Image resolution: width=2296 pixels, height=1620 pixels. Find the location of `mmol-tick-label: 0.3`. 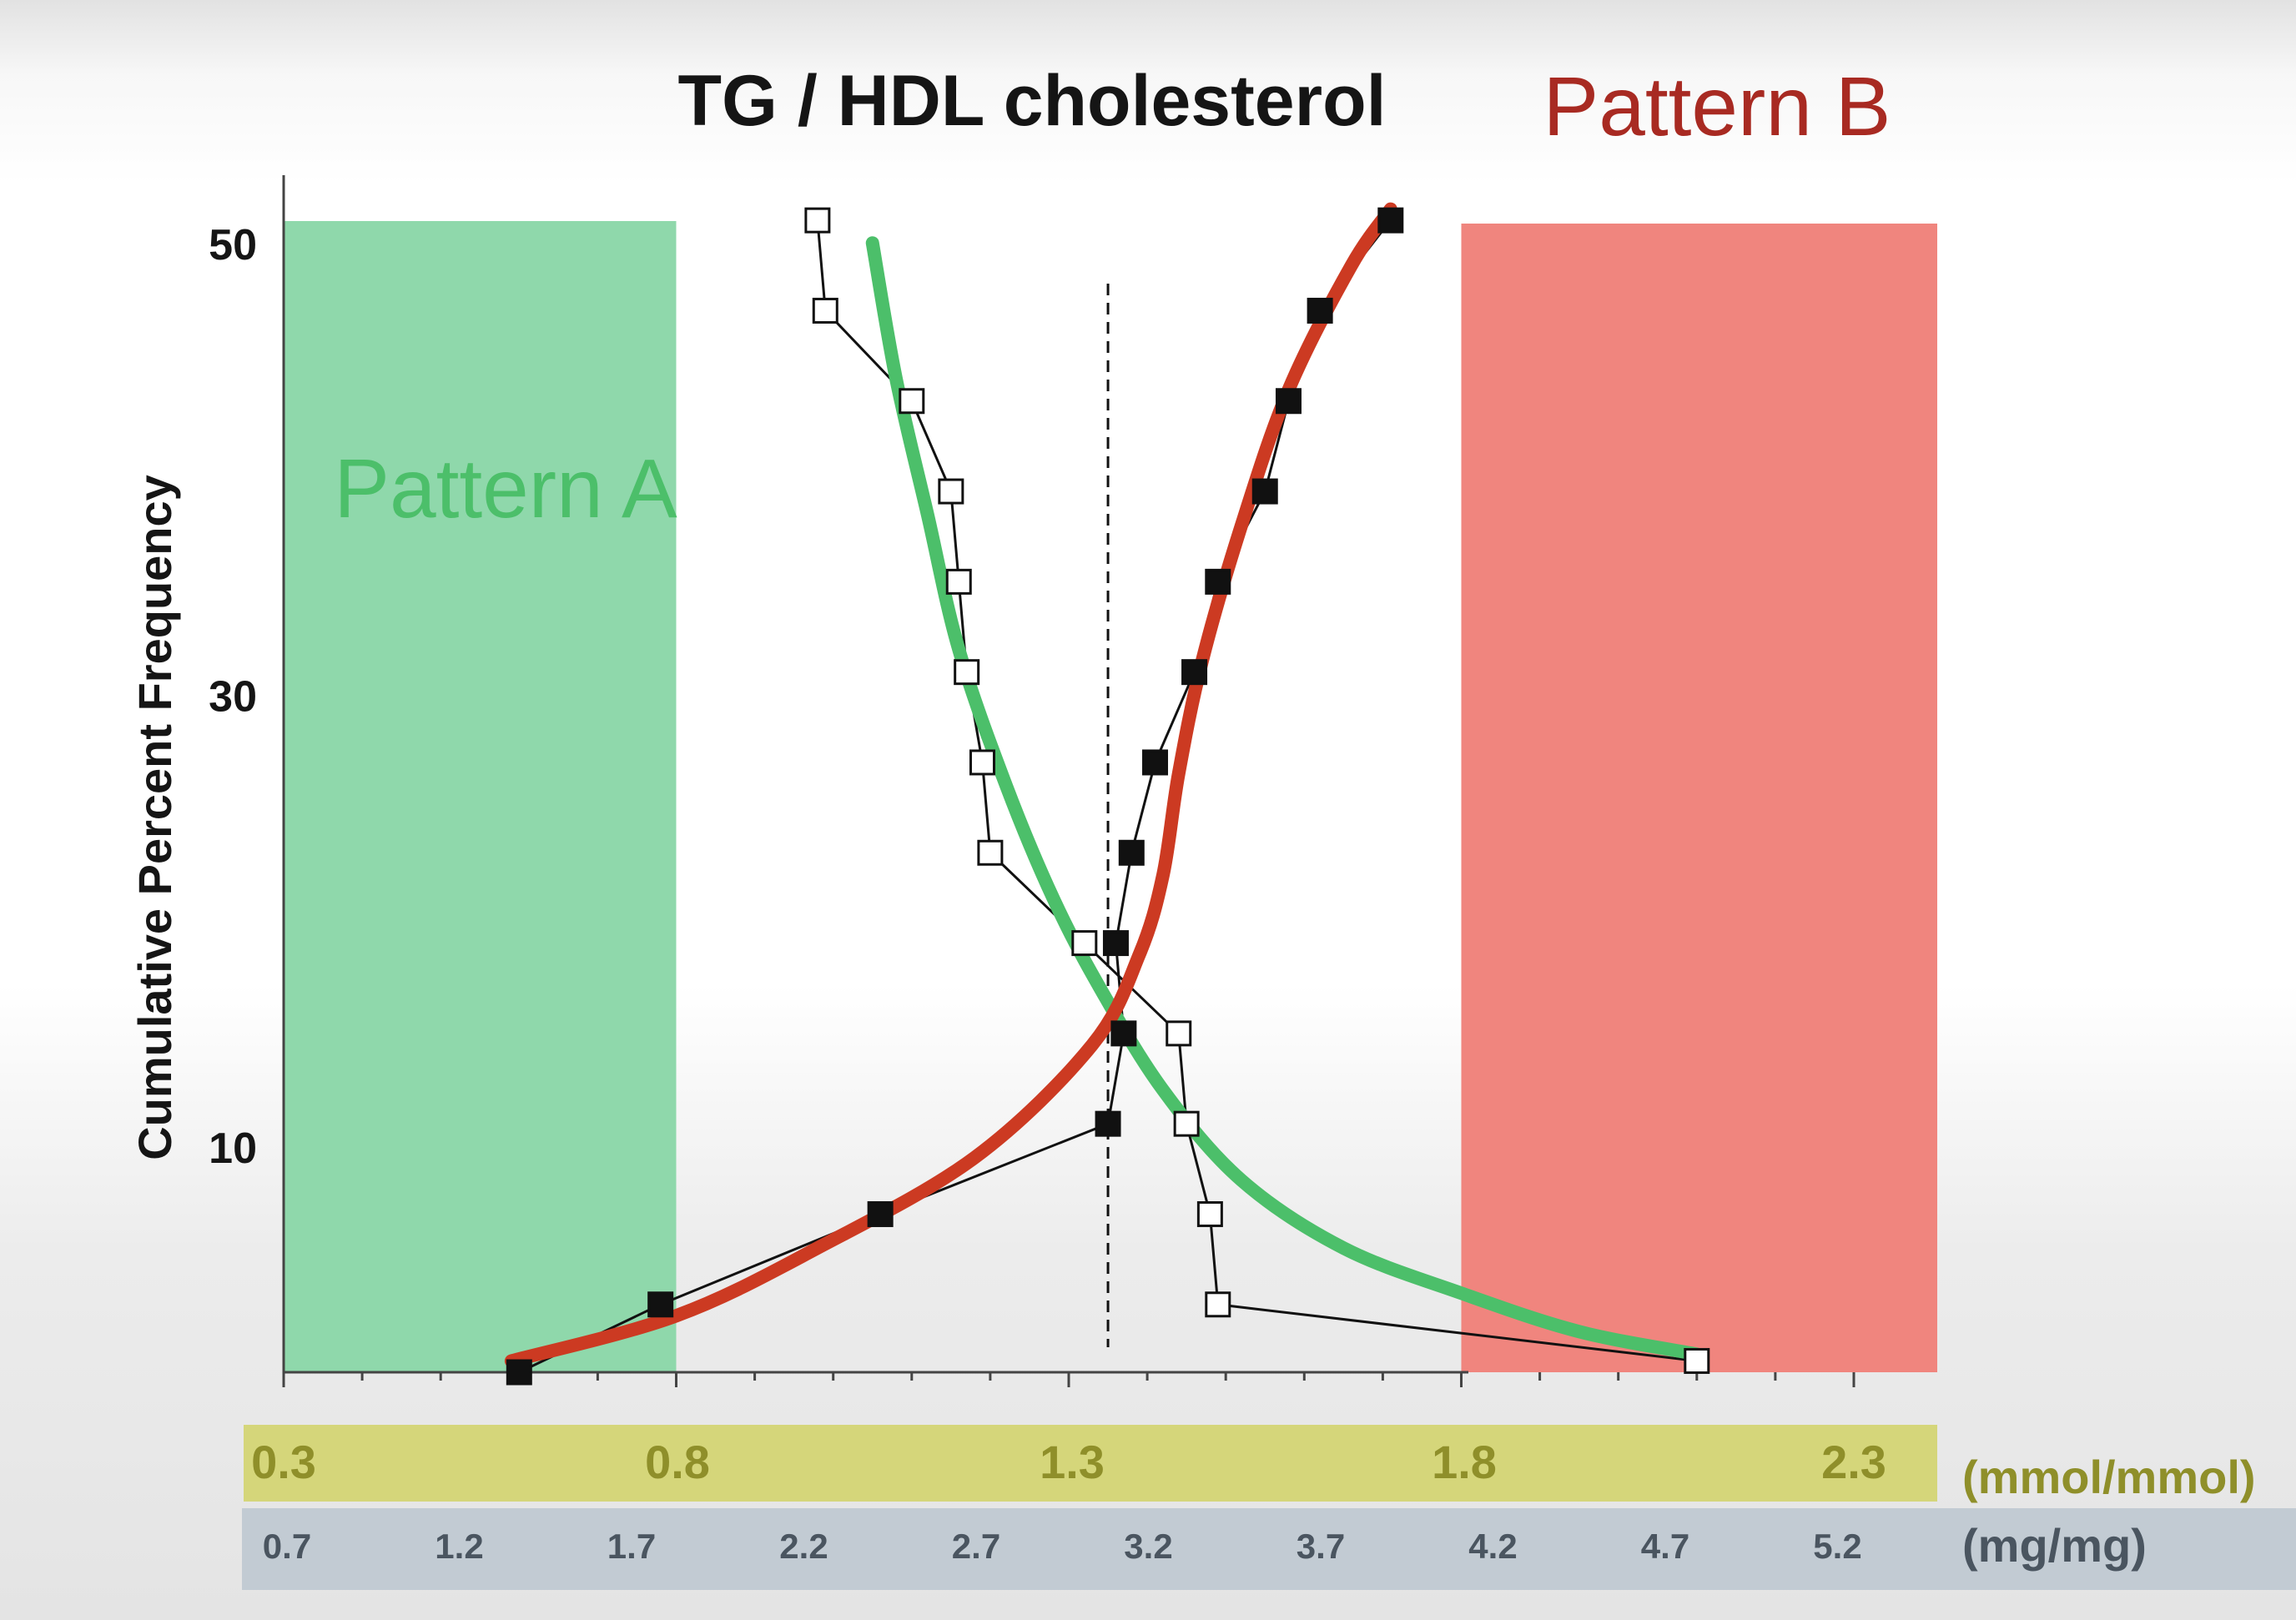

mmol-tick-label: 0.3 is located at coordinates (283, 1462).